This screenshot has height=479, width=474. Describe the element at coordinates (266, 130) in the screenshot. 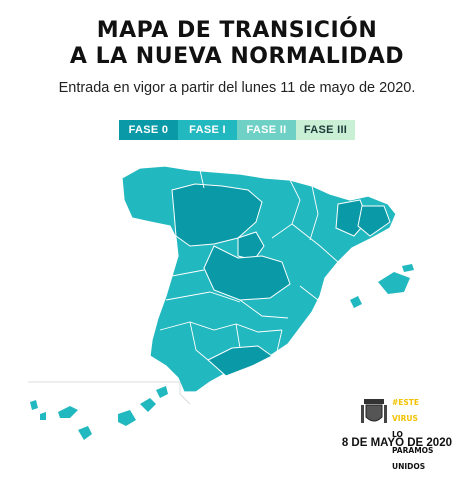

I see `legend-fase-2: FASE II` at that location.